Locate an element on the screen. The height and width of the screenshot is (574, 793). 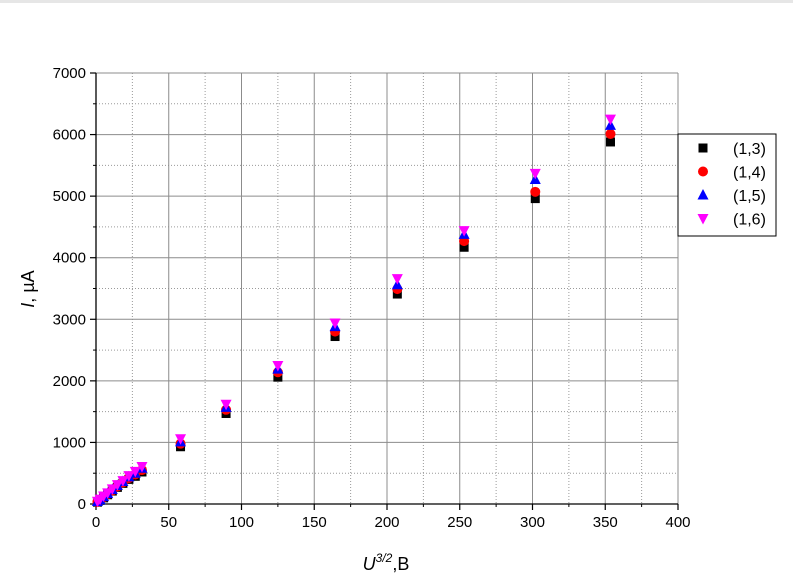
x-tick-label: 400 is located at coordinates (677, 522).